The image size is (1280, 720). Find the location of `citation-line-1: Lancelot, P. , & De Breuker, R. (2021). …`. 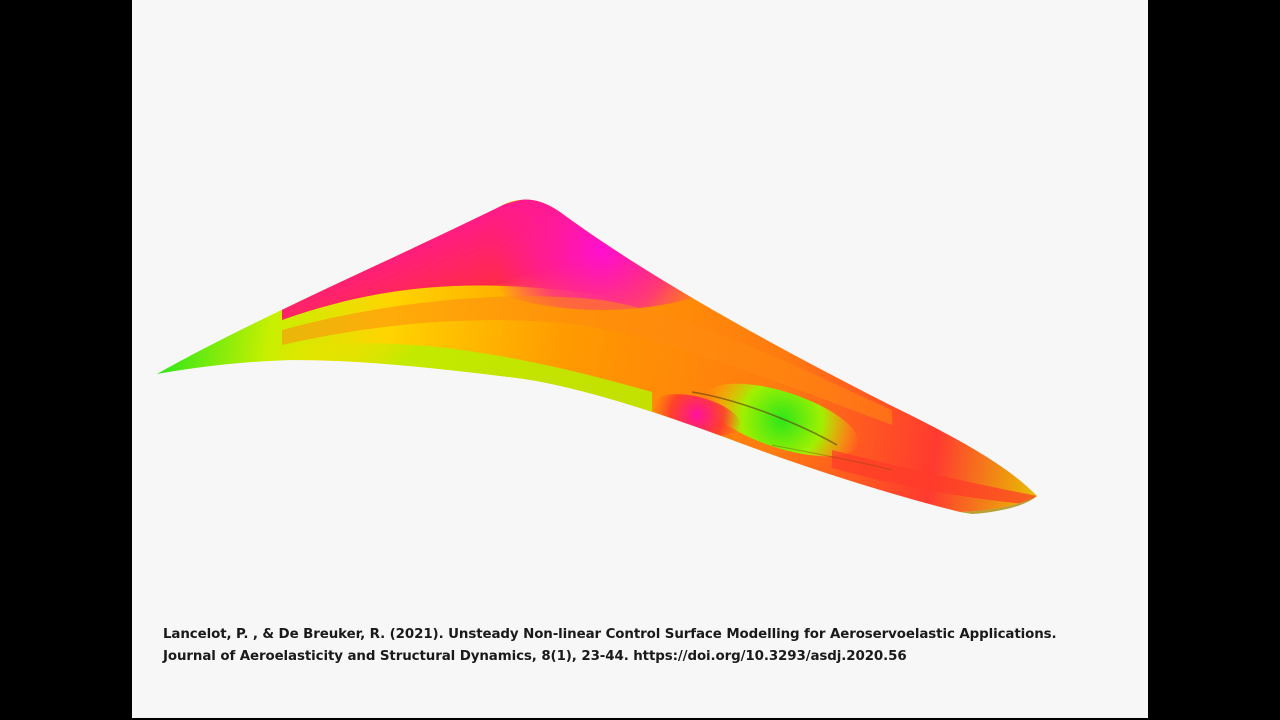

citation-line-1: Lancelot, P. , & De Breuker, R. (2021). … is located at coordinates (610, 634).